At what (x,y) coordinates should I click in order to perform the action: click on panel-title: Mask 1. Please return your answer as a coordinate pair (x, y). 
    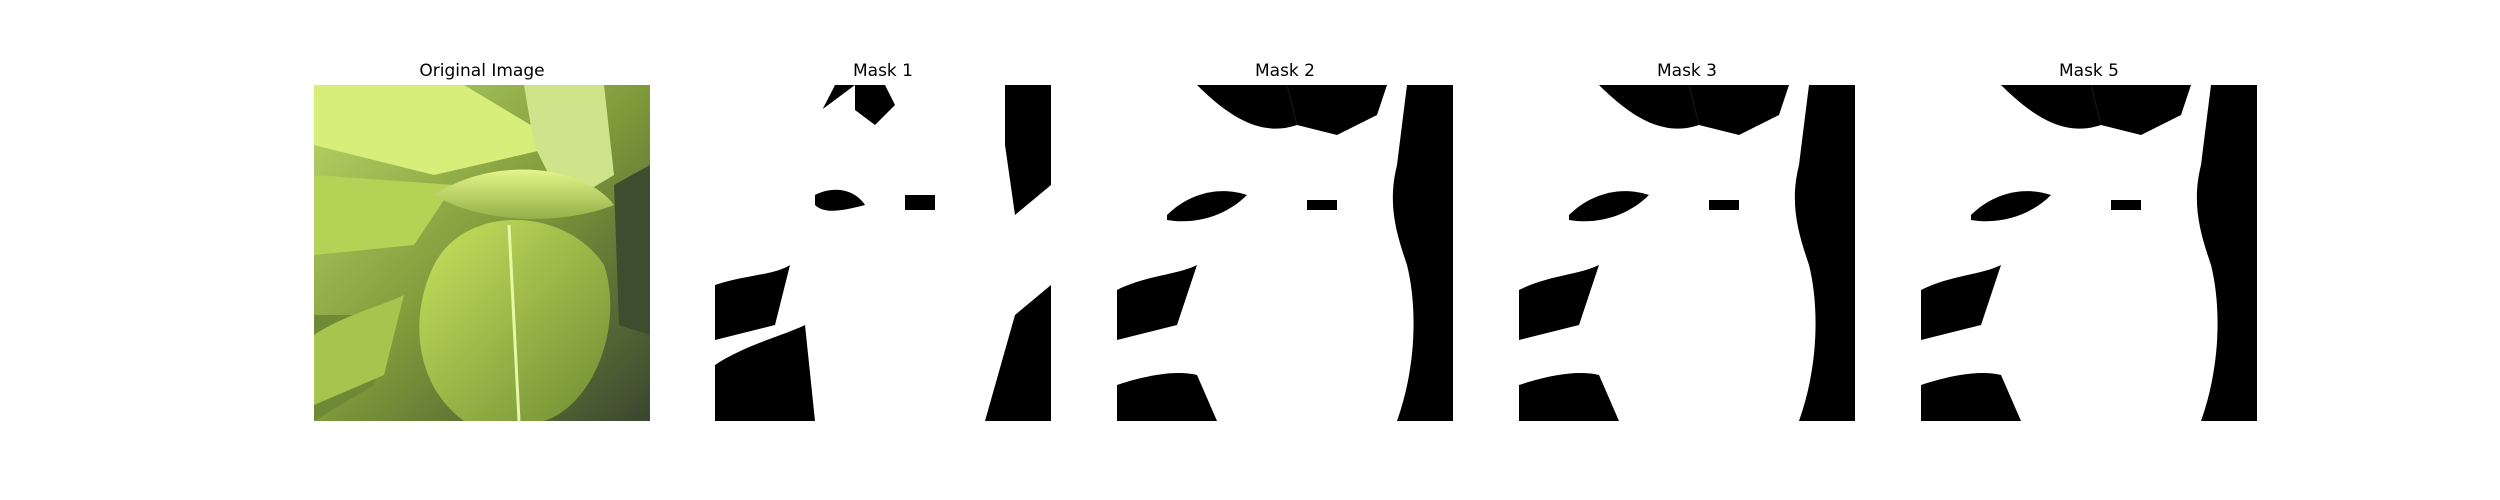
    Looking at the image, I should click on (882, 71).